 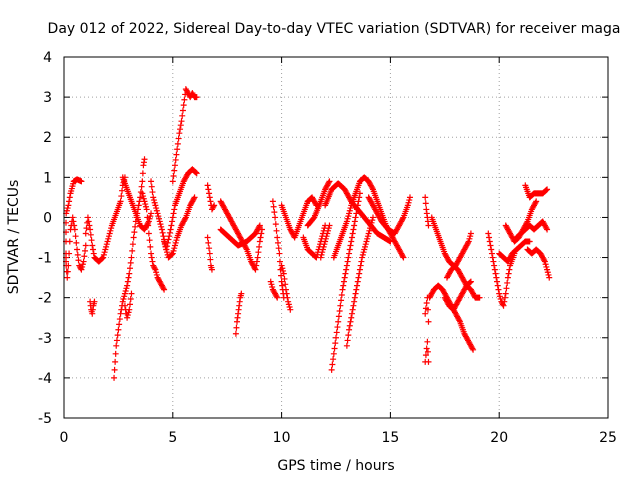 What do you see at coordinates (282, 438) in the screenshot?
I see `x-tick-label: 10` at bounding box center [282, 438].